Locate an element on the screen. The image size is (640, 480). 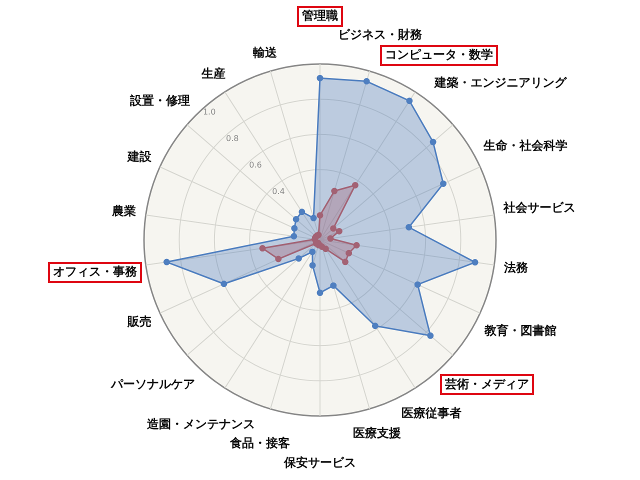
y-tick-label: 1.0 is located at coordinates (209, 111).